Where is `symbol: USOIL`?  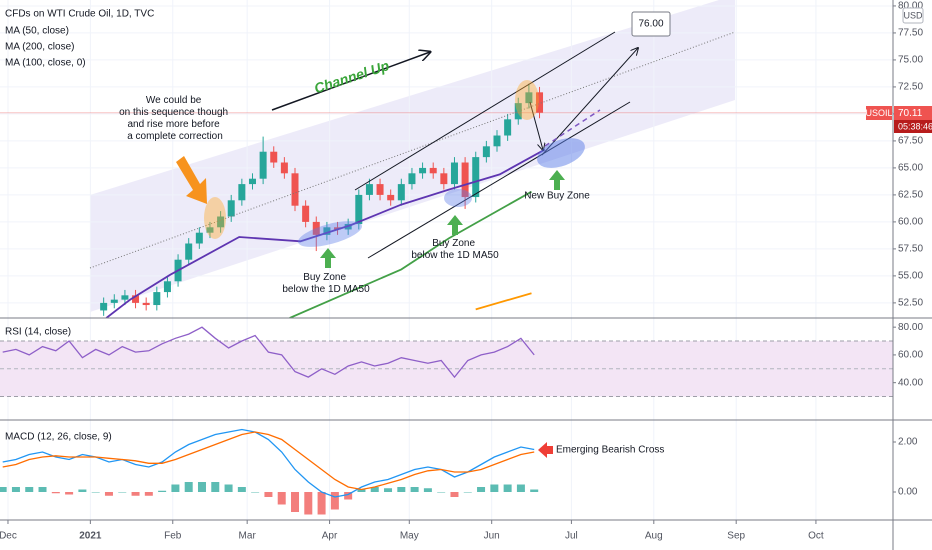
symbol: USOIL is located at coordinates (878, 113).